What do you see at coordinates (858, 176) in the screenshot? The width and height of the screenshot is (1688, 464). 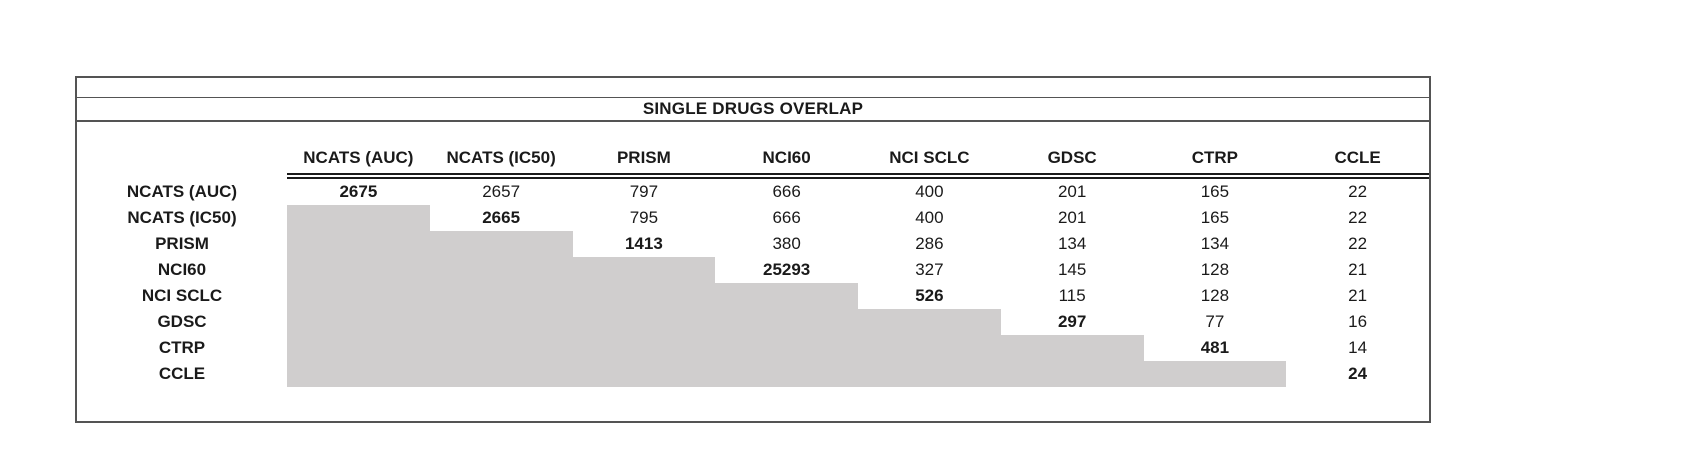 I see `header-double-rule` at bounding box center [858, 176].